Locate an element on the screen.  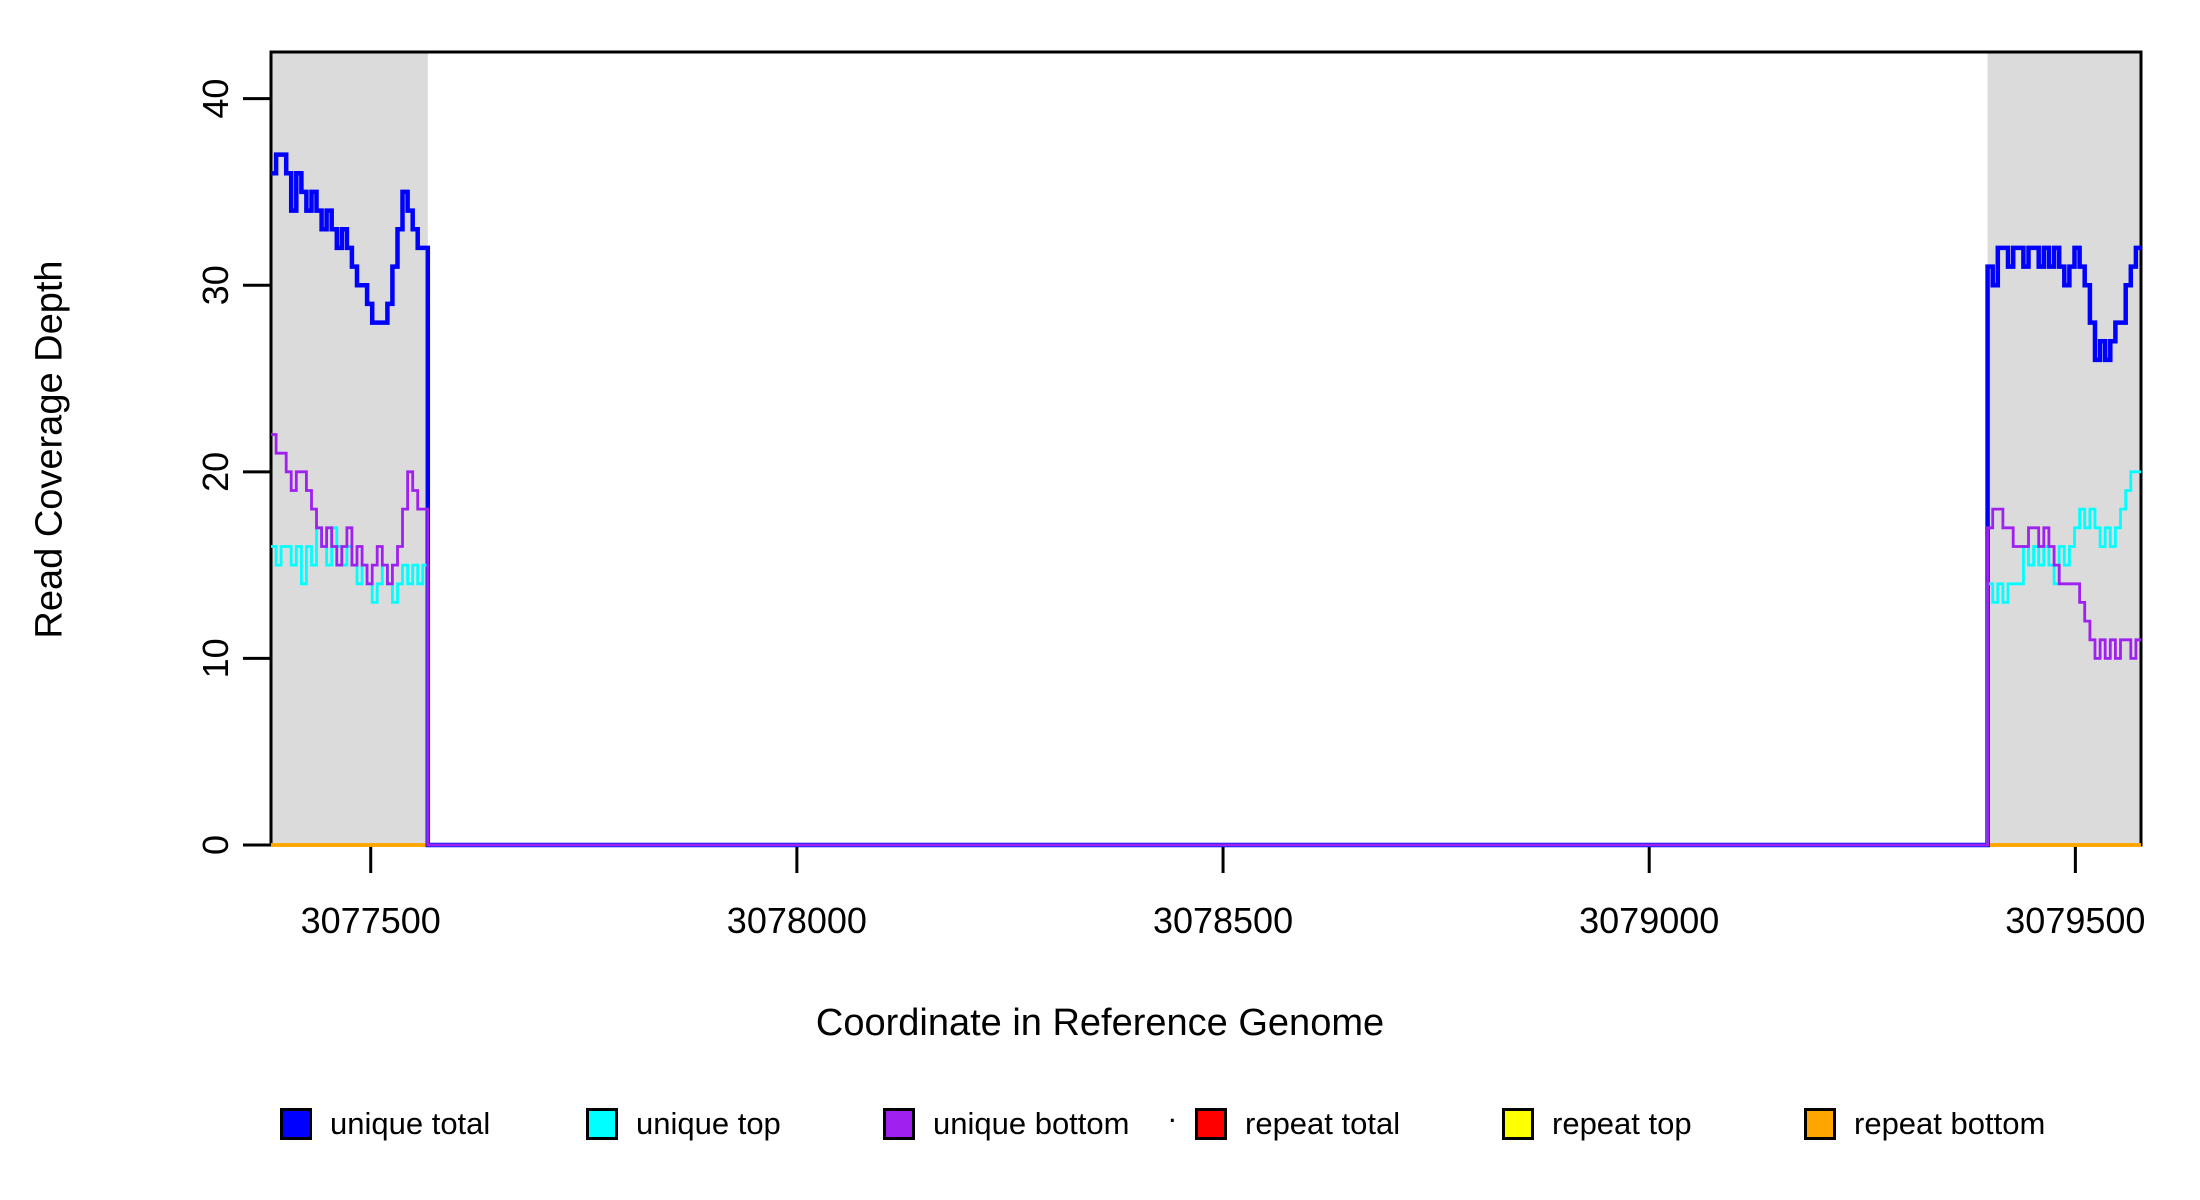
legend-swatch-unique-top is located at coordinates (602, 1124).